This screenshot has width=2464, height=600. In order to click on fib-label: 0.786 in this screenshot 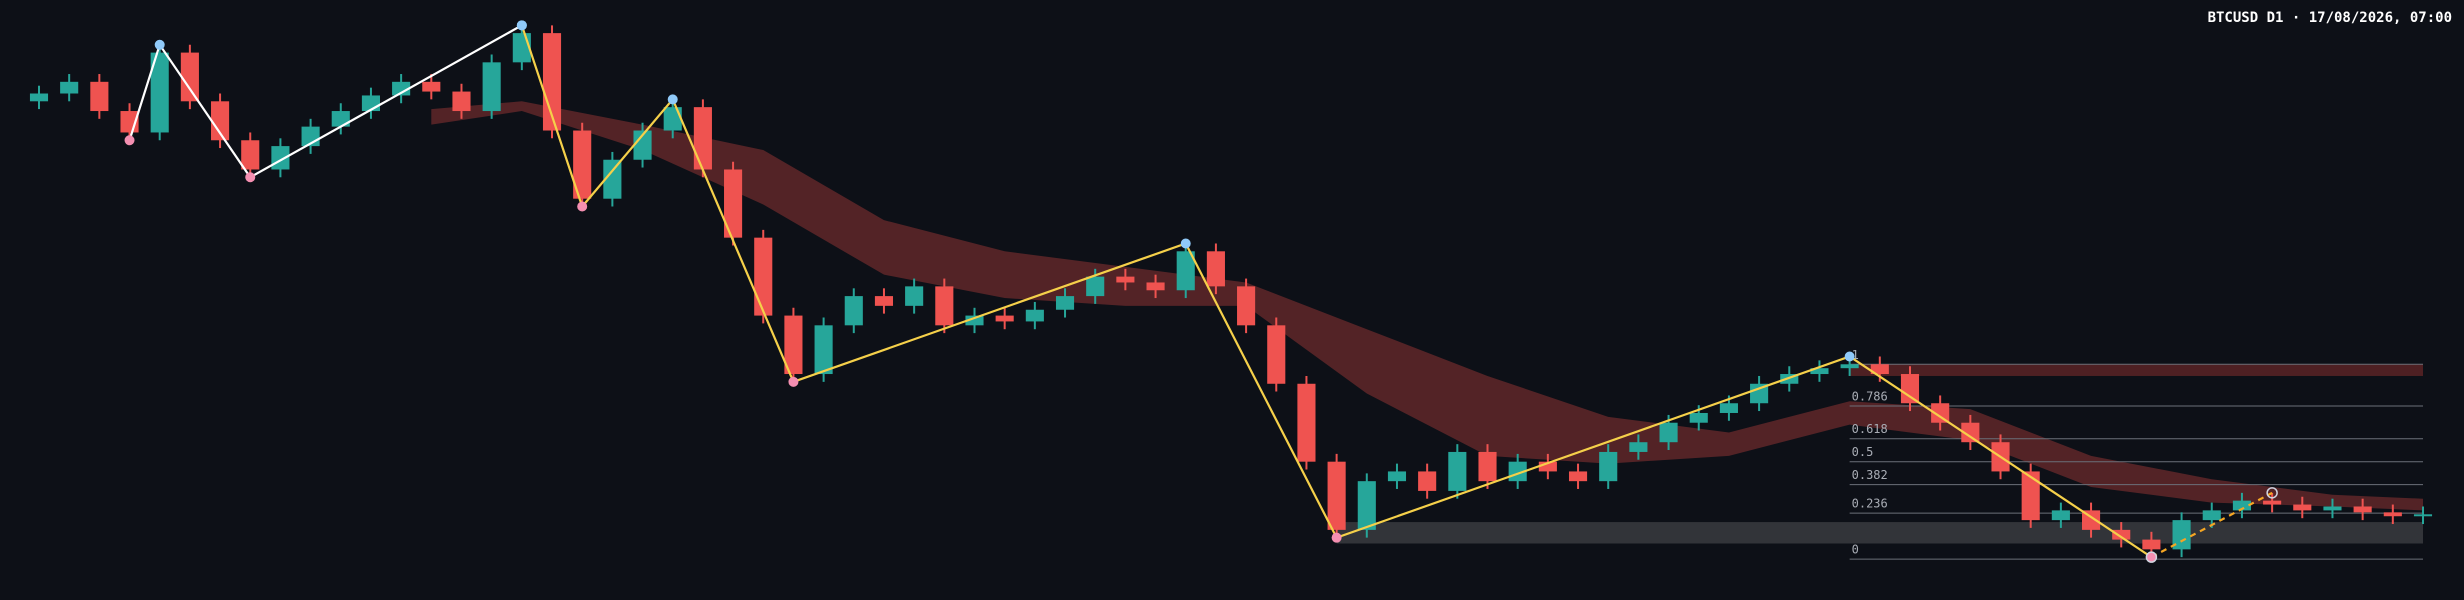, I will do `click(1870, 396)`.